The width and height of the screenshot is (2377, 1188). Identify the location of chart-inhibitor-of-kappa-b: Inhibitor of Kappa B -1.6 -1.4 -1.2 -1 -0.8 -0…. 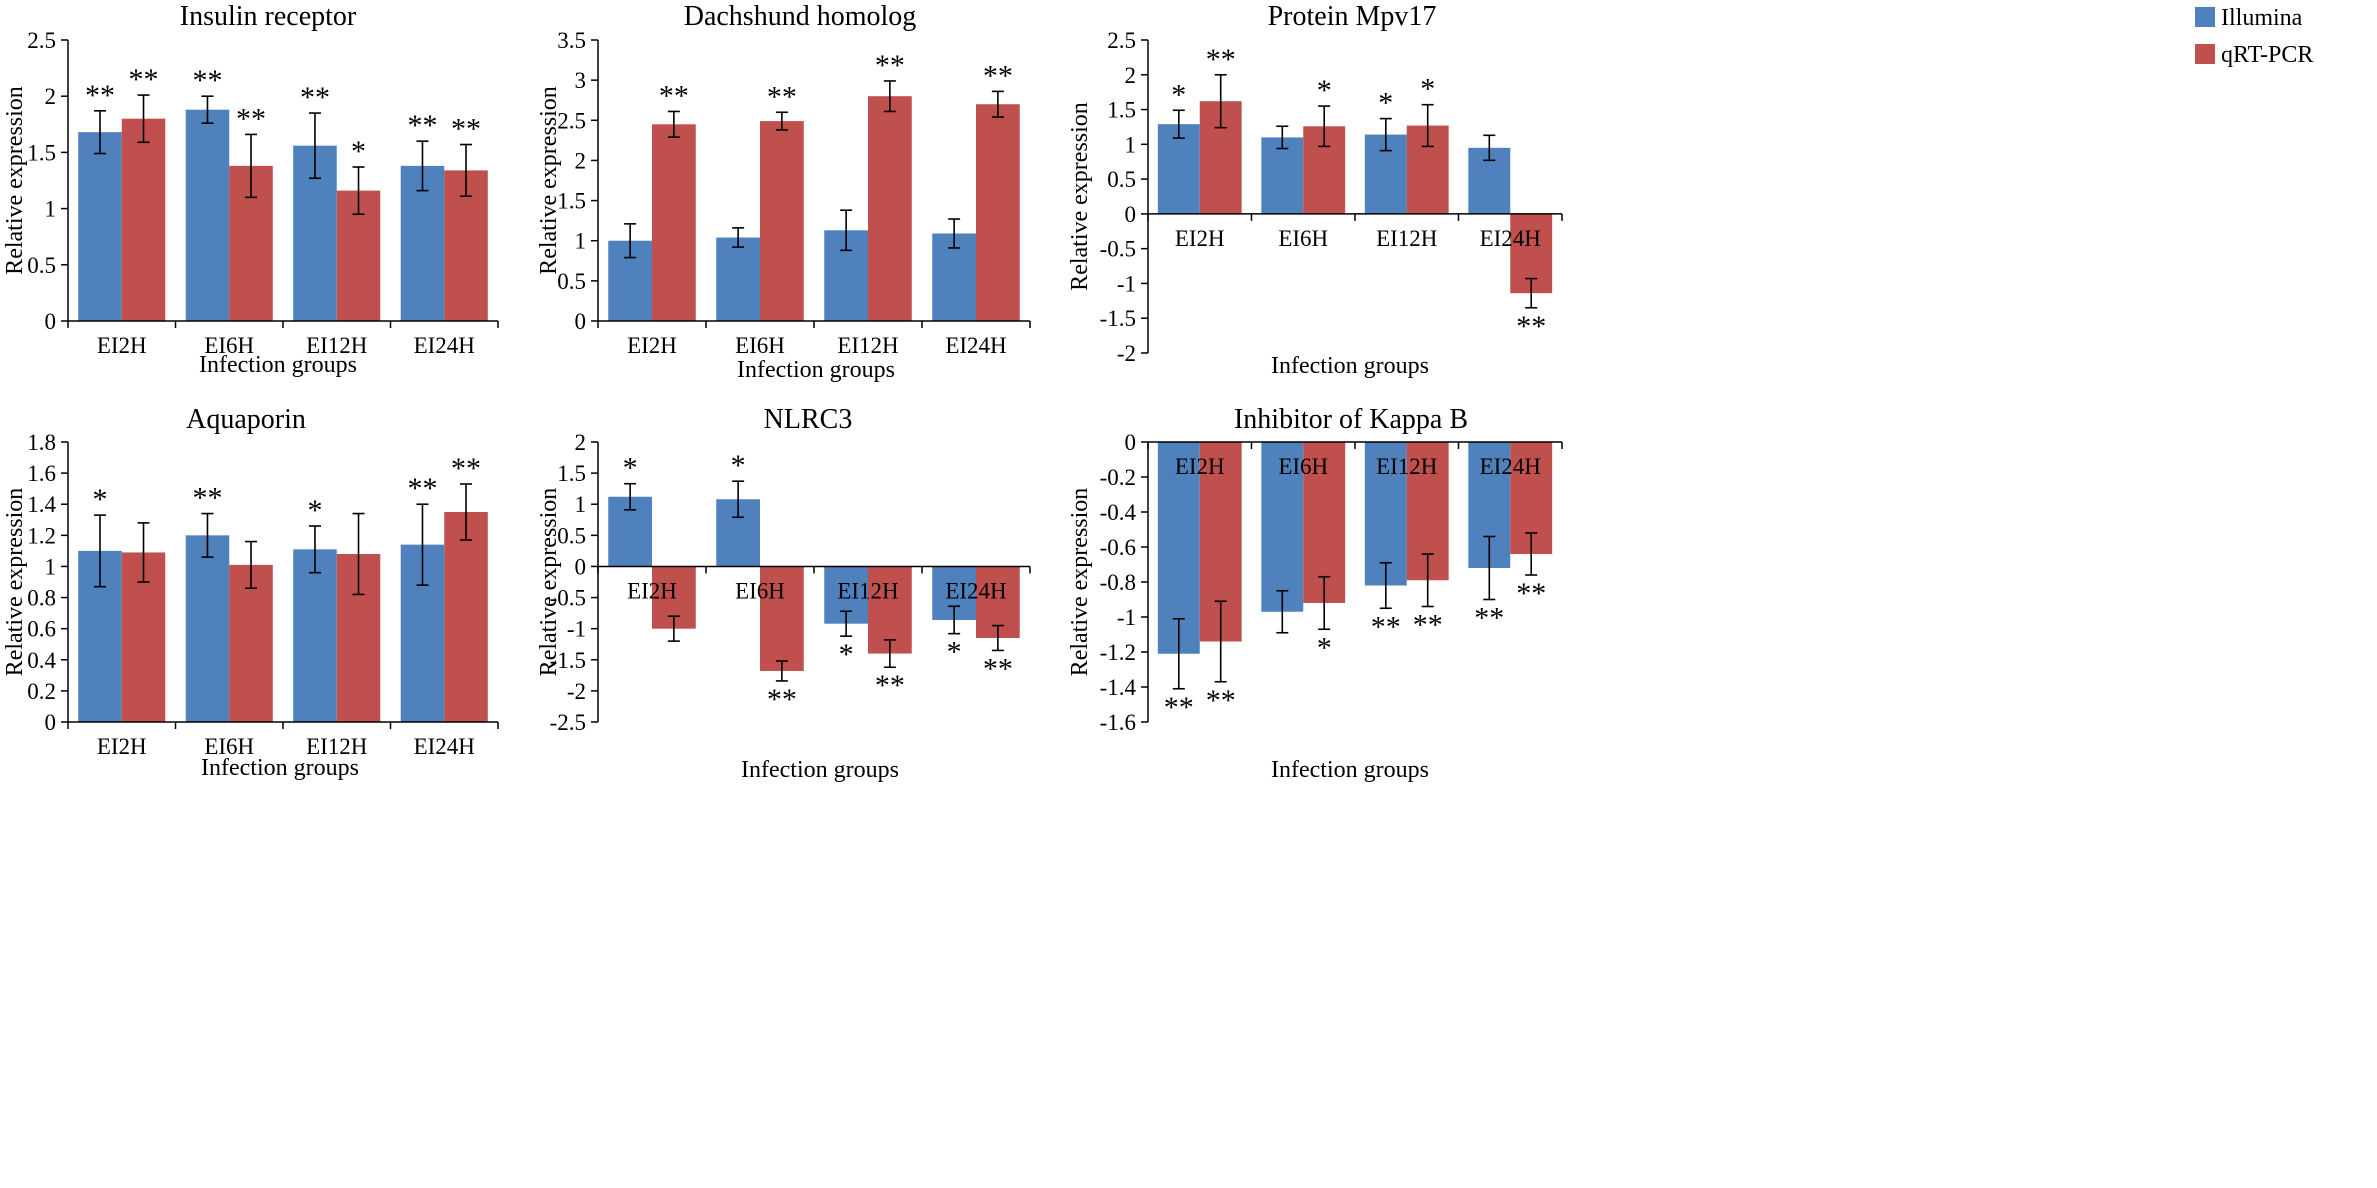
(1315, 593).